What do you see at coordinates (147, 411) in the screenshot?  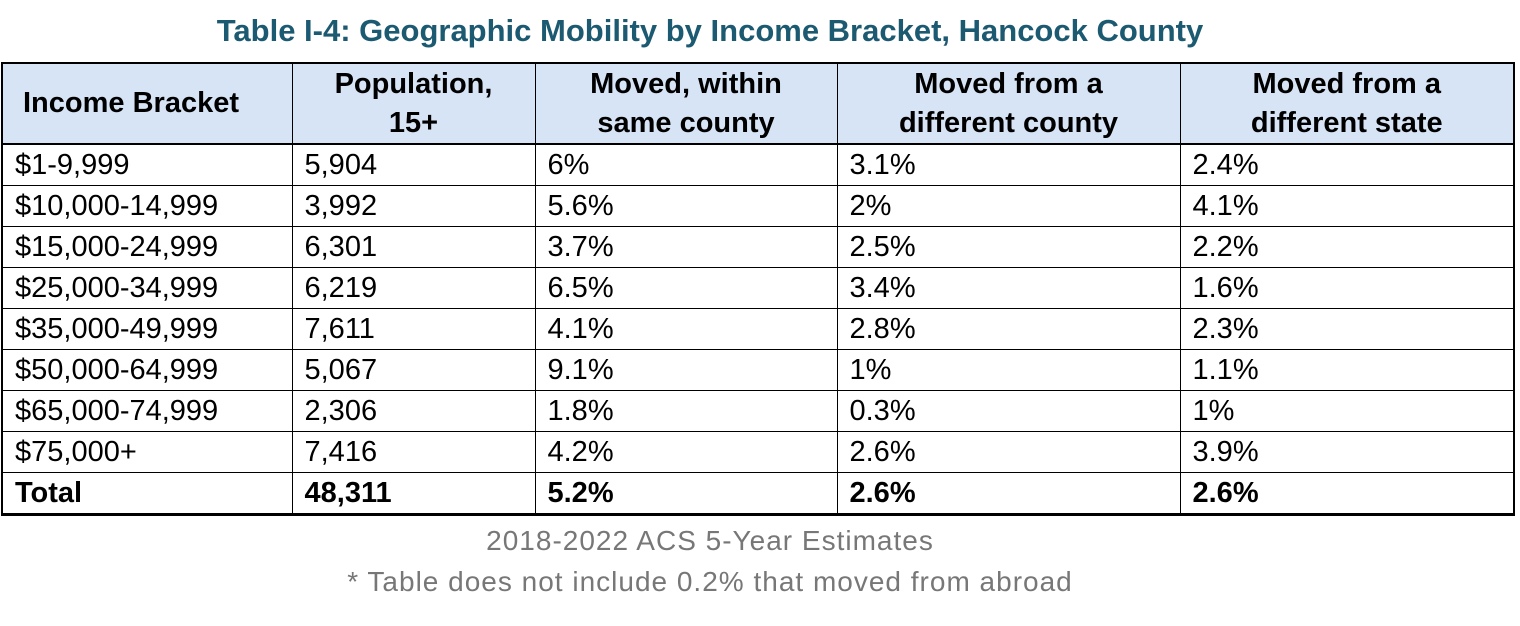 I see `income-bracket-cell: $65,000-74,999` at bounding box center [147, 411].